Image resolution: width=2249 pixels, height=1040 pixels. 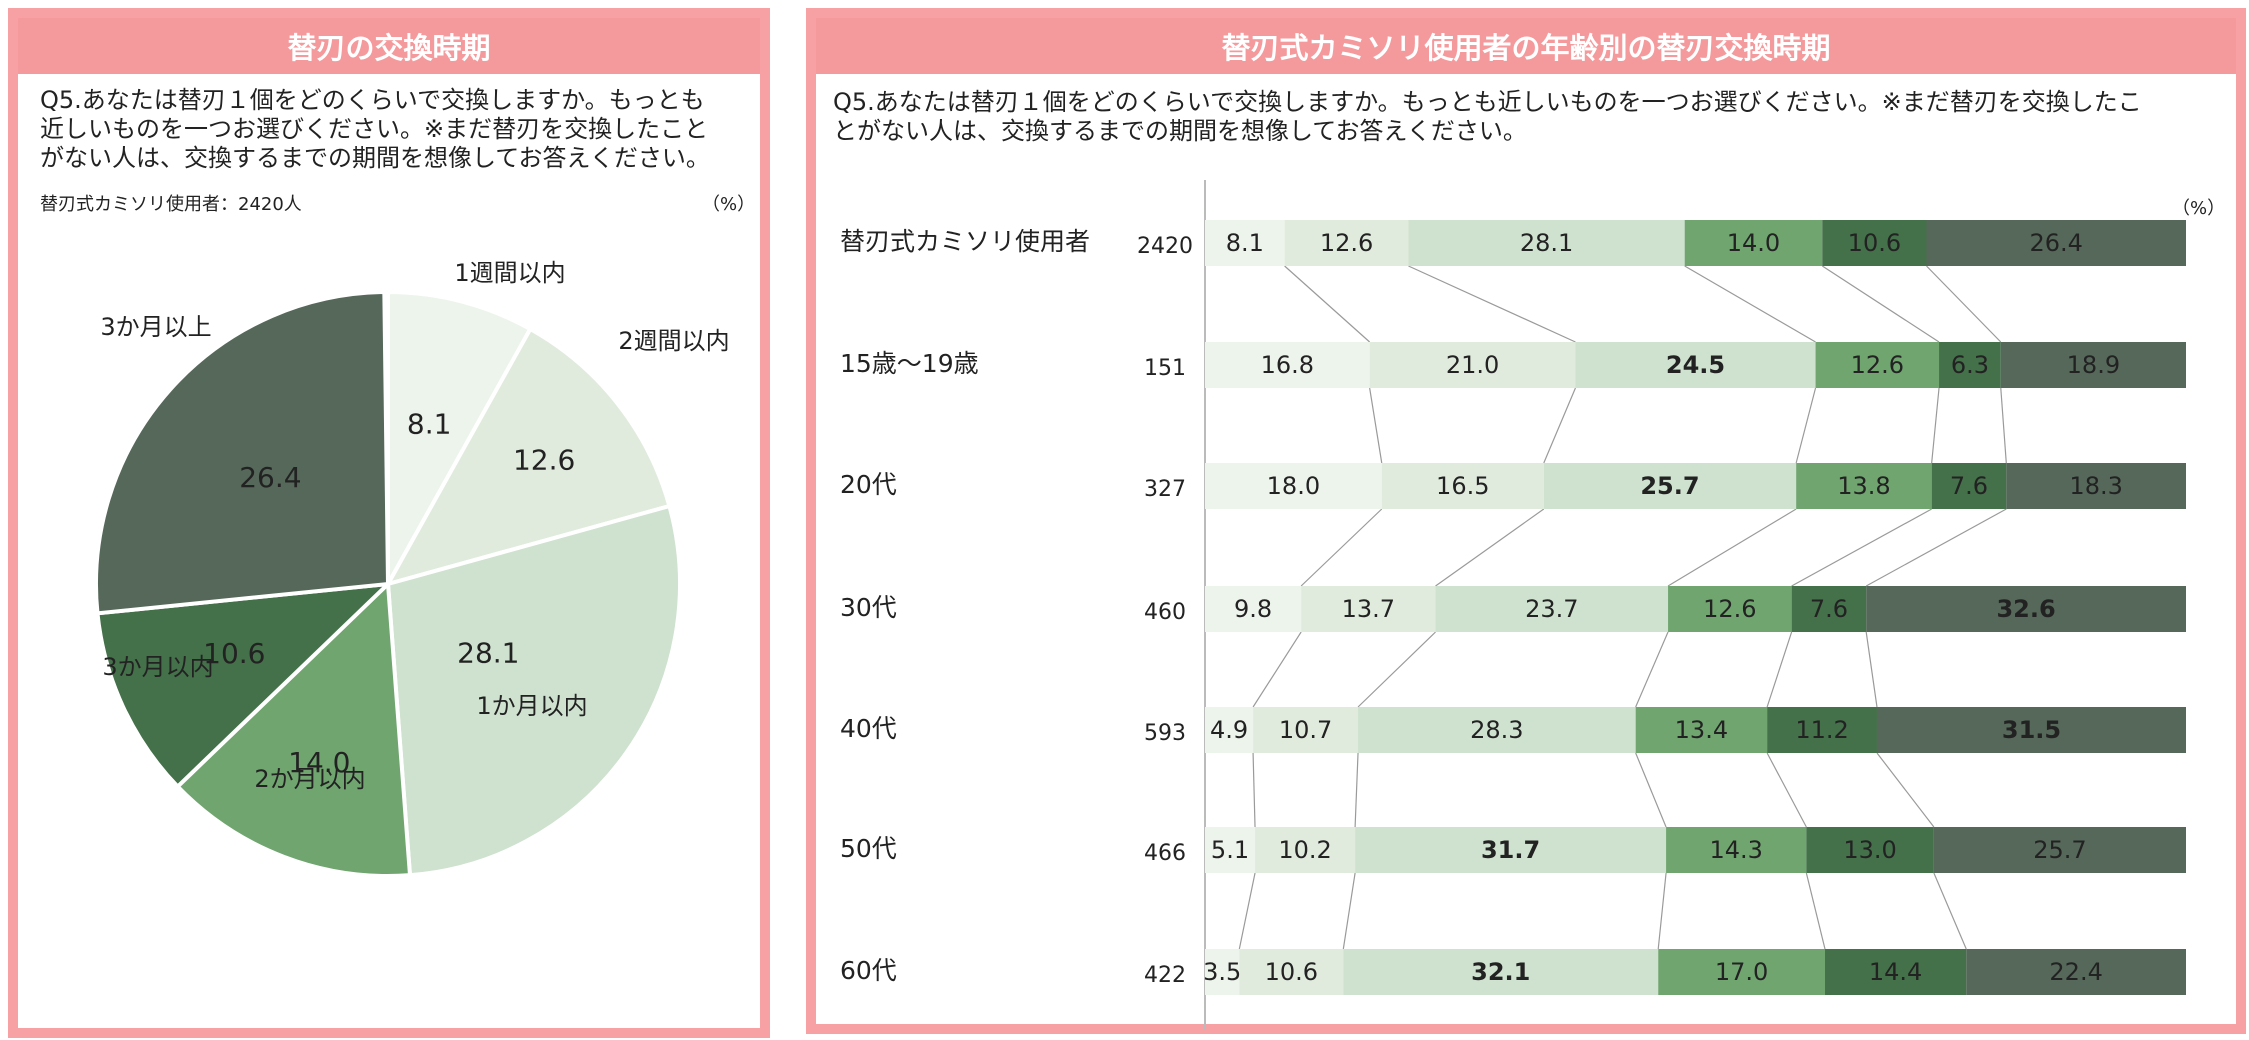 I want to click on bar-value-label: 5.1, so click(x=1230, y=850).